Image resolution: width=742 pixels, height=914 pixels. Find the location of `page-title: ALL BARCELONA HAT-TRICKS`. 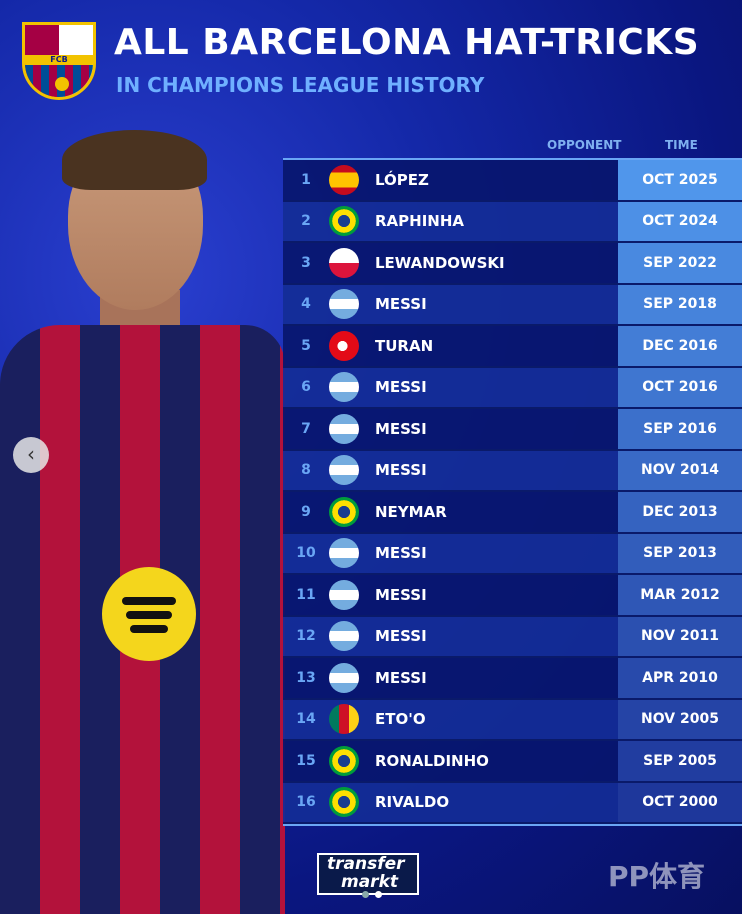

page-title: ALL BARCELONA HAT-TRICKS is located at coordinates (407, 42).